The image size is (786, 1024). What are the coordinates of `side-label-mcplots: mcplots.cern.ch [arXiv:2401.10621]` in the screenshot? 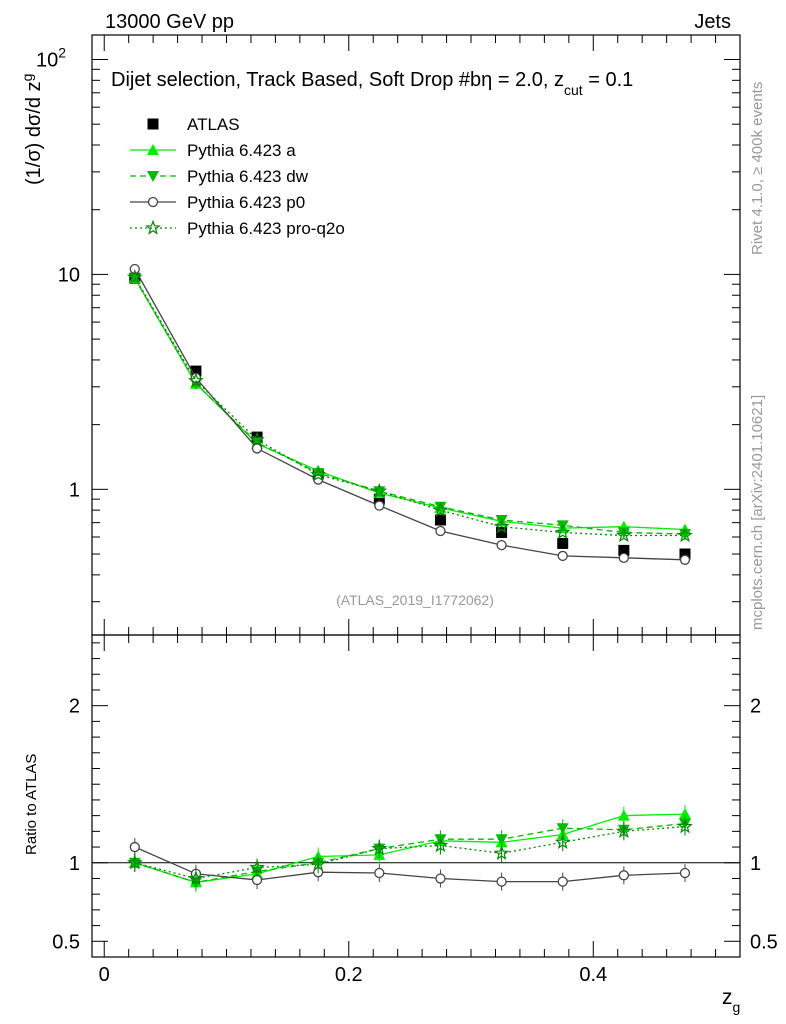 It's located at (757, 512).